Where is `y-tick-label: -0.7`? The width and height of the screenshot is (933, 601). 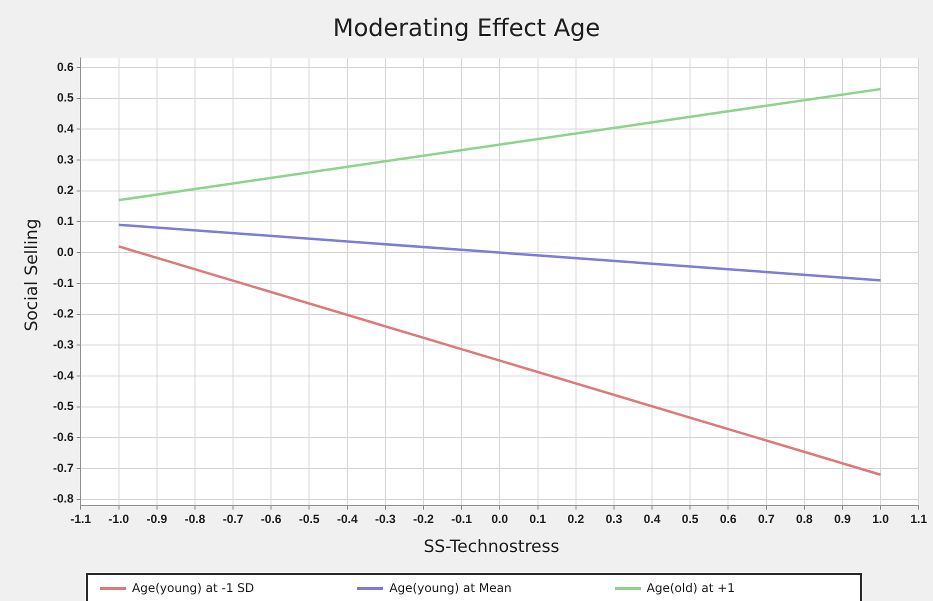 y-tick-label: -0.7 is located at coordinates (63, 467).